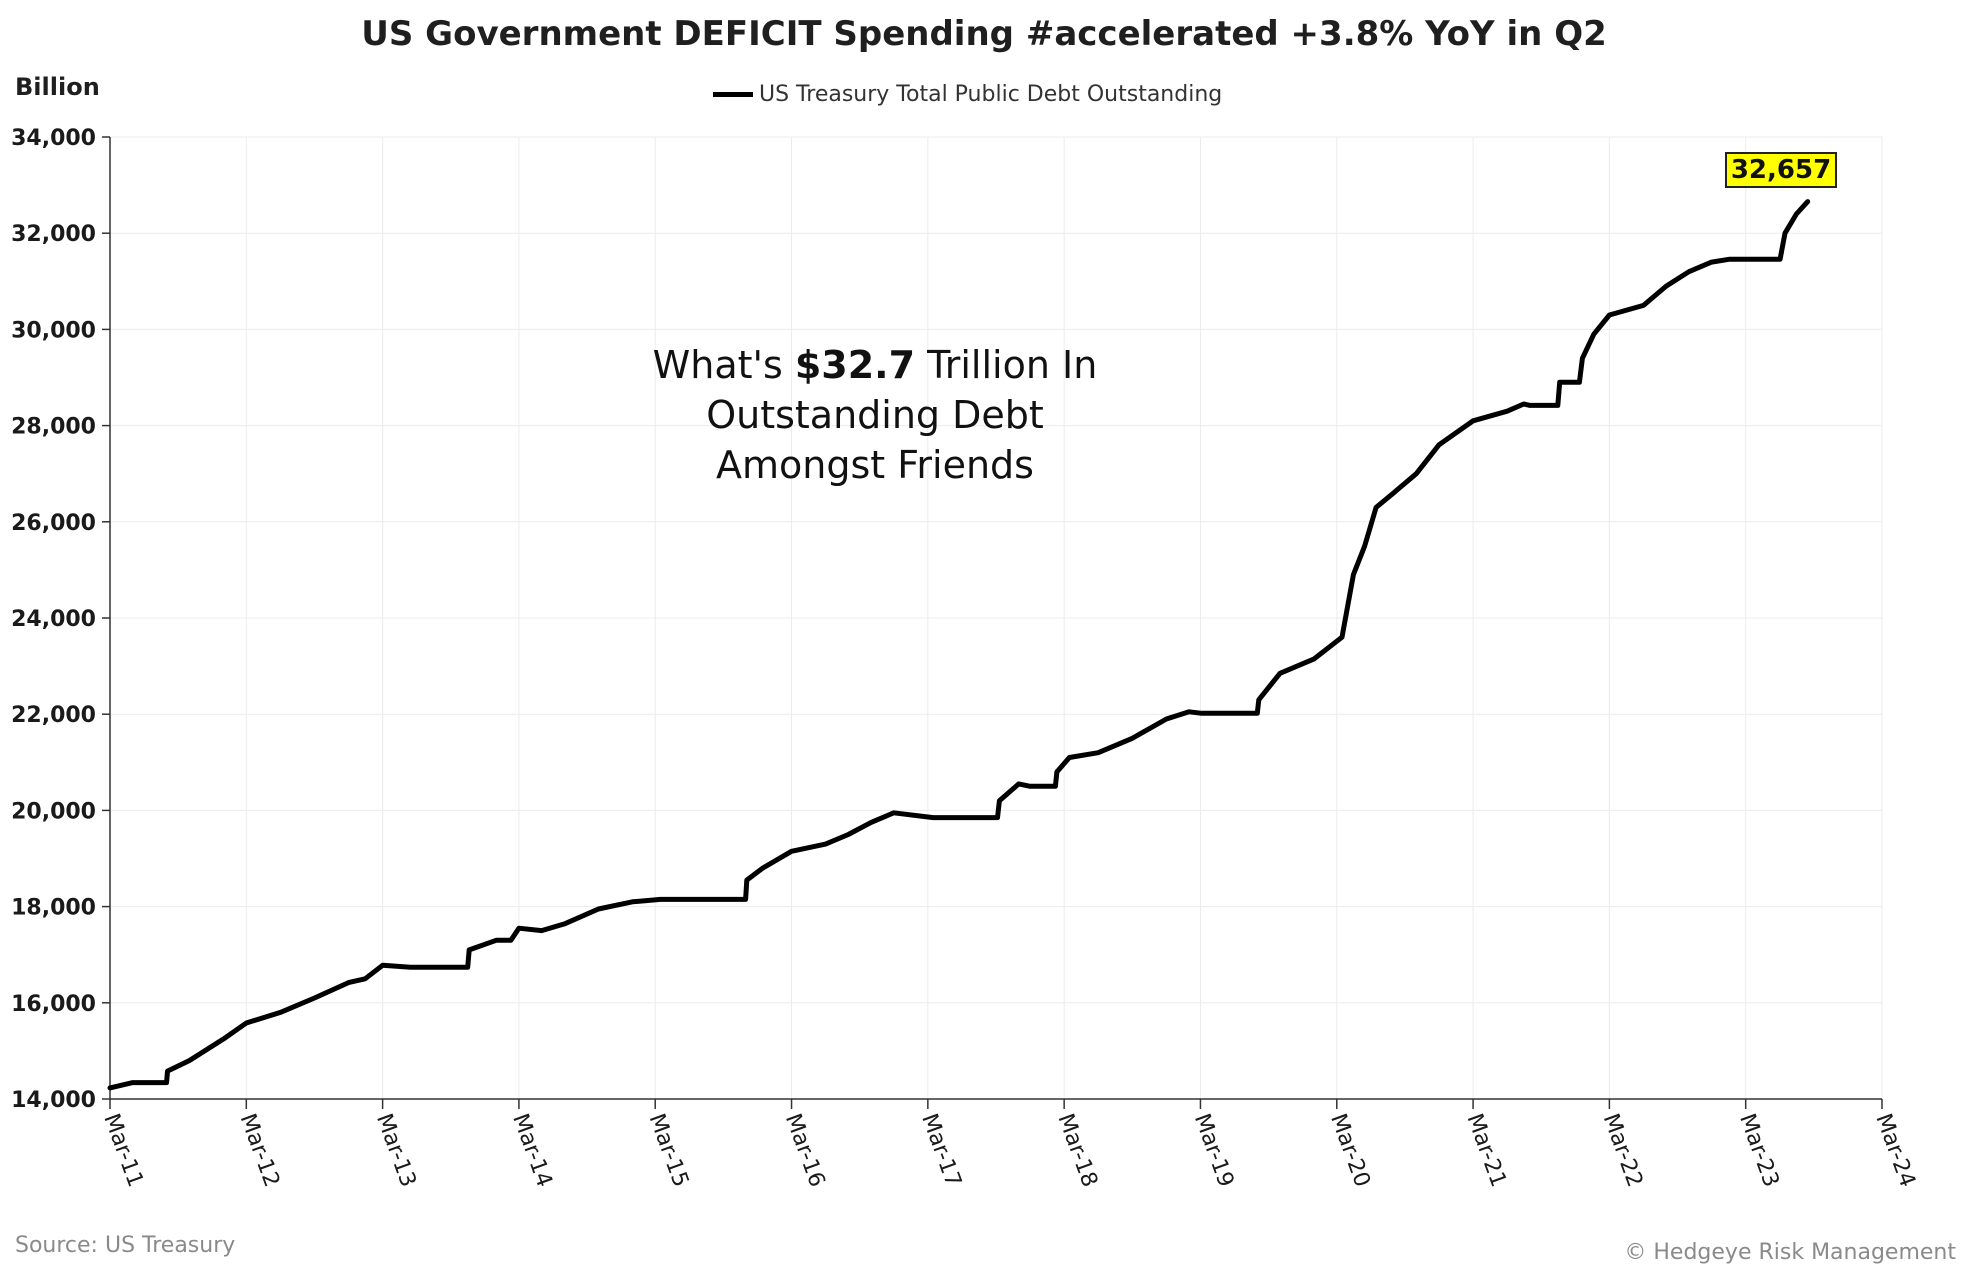 Image resolution: width=1968 pixels, height=1273 pixels. What do you see at coordinates (941, 1151) in the screenshot?
I see `x-tick-label: Mar-17` at bounding box center [941, 1151].